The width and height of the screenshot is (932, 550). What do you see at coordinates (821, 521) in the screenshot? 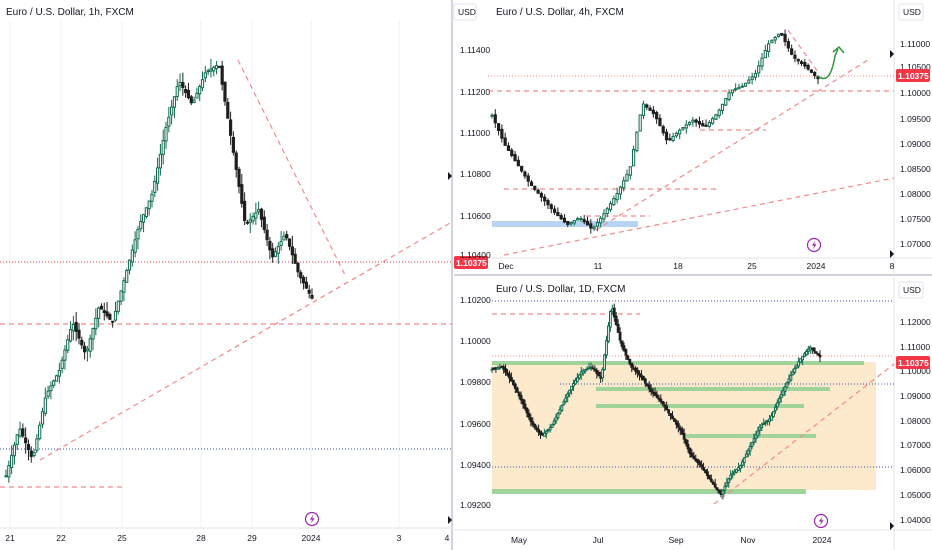
I see `br-lightning-icon` at bounding box center [821, 521].